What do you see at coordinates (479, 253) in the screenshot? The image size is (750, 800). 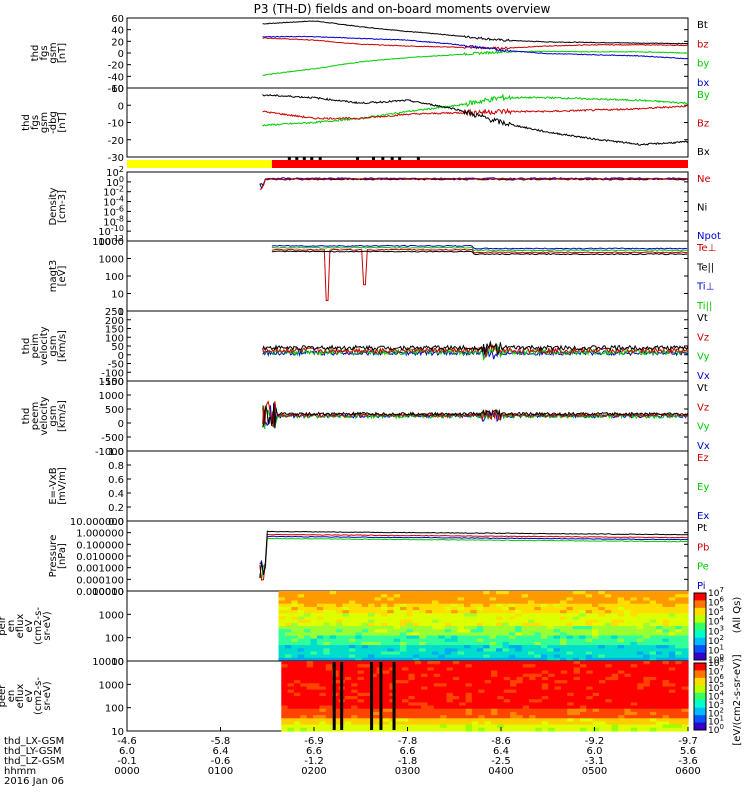 I see `te-par-series` at bounding box center [479, 253].